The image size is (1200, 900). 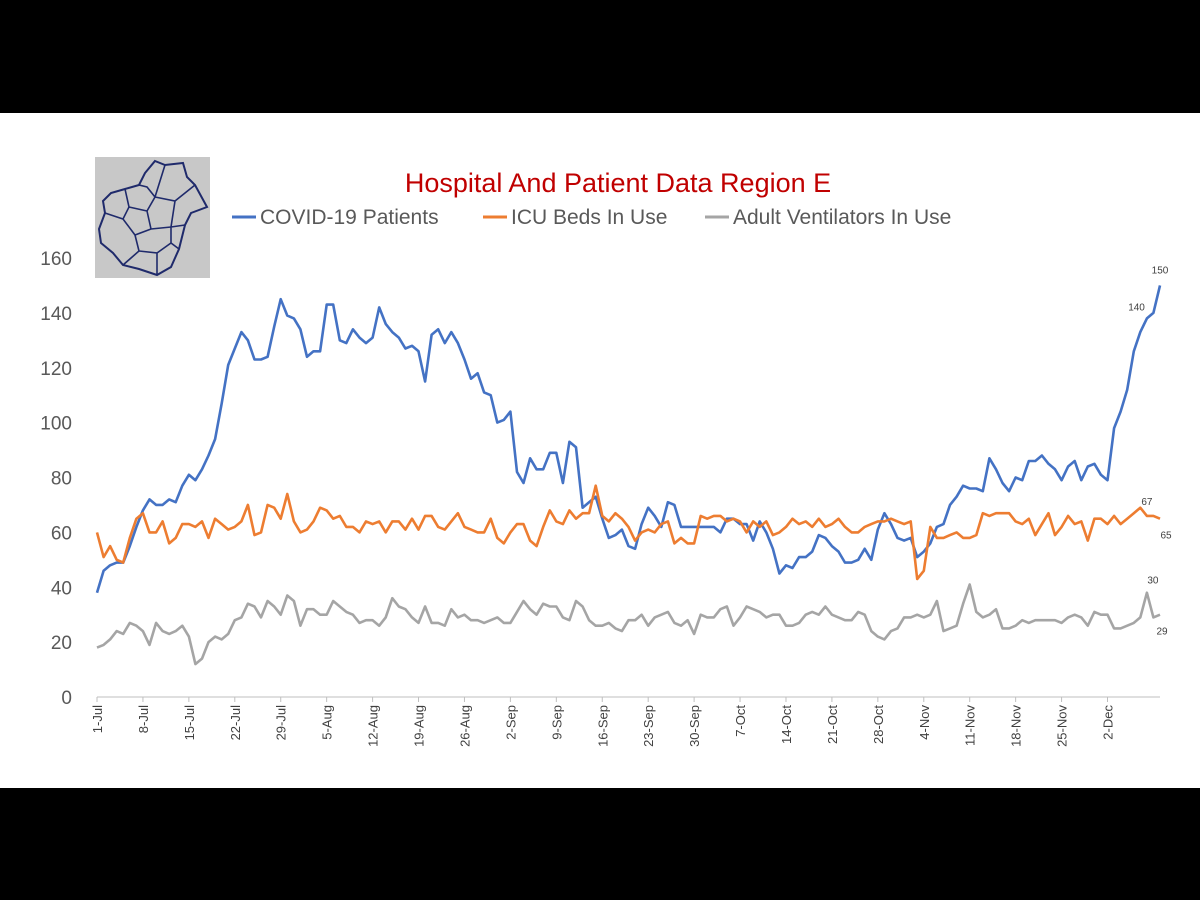 What do you see at coordinates (61, 643) in the screenshot?
I see `y-tick-label: 20` at bounding box center [61, 643].